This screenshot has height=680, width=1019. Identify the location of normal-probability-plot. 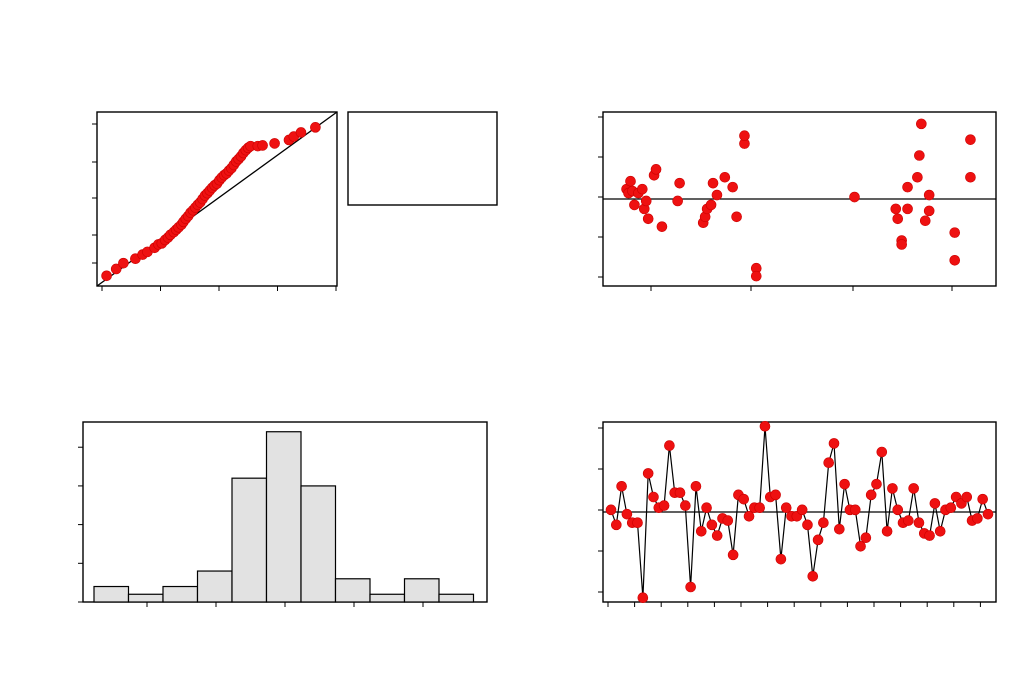
(215, 201).